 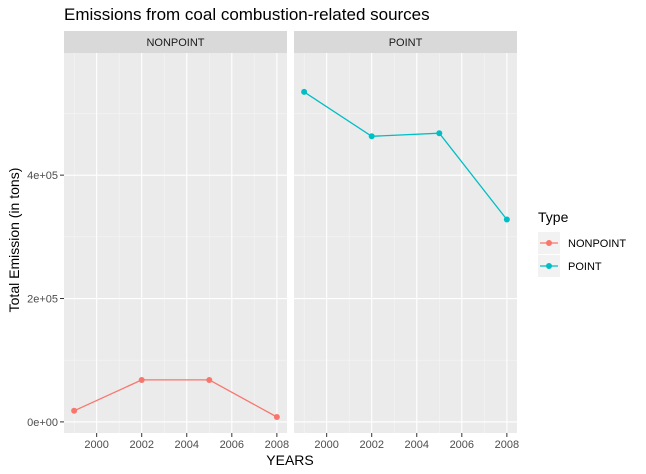 I want to click on series-line-point, so click(x=405, y=156).